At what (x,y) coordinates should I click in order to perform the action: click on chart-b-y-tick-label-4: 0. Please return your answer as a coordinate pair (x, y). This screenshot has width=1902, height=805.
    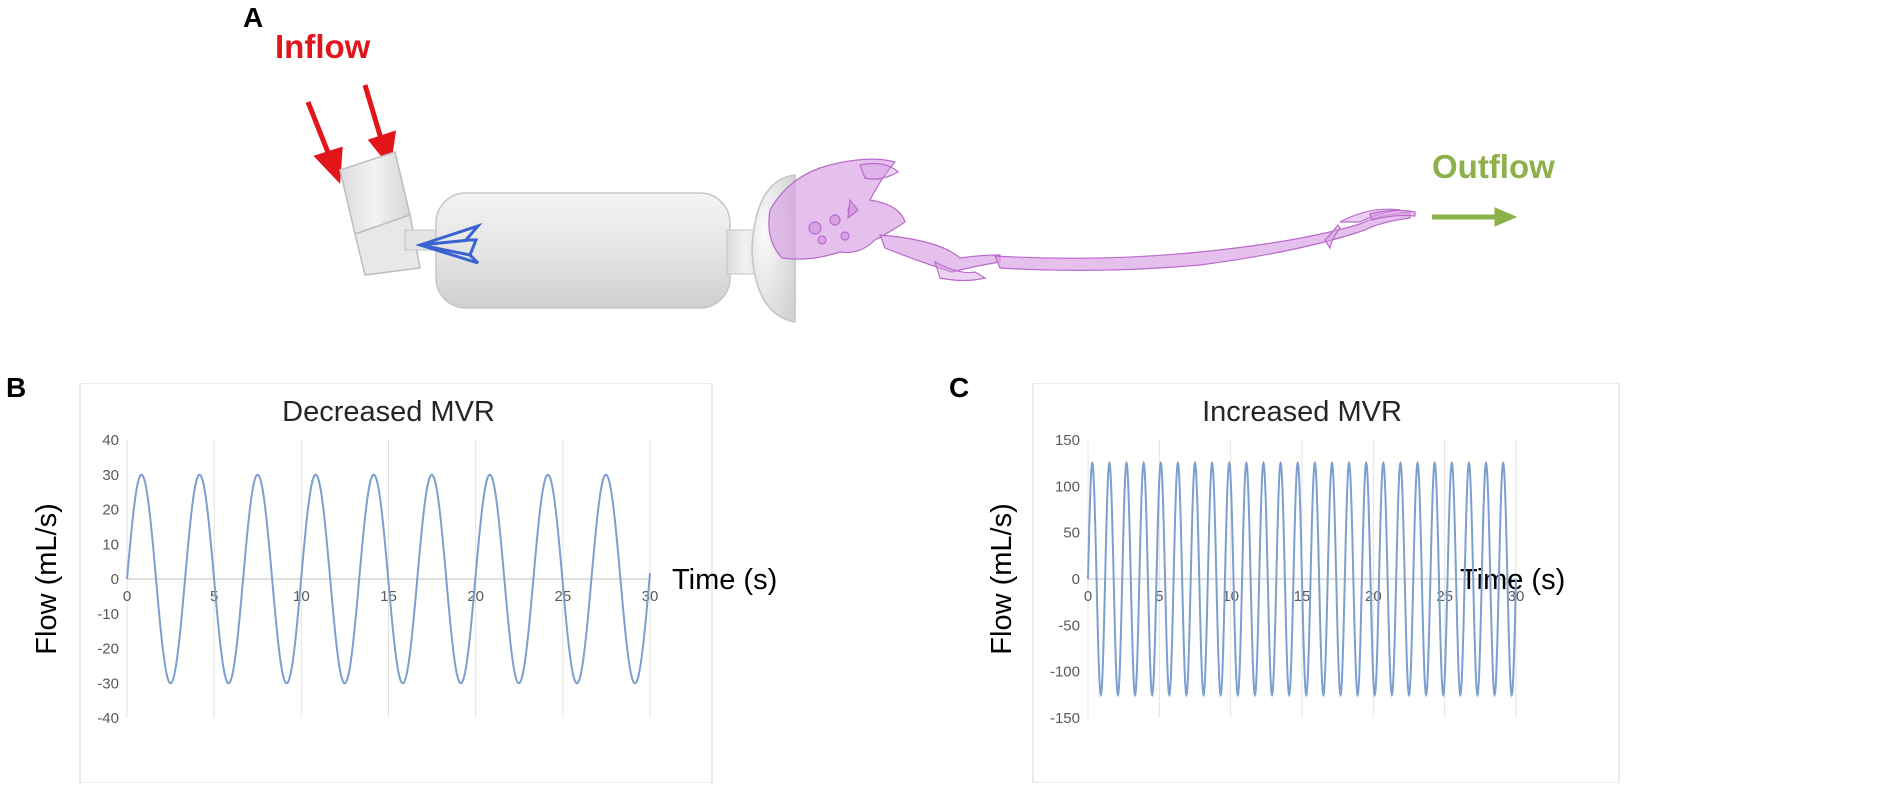
    Looking at the image, I should click on (115, 579).